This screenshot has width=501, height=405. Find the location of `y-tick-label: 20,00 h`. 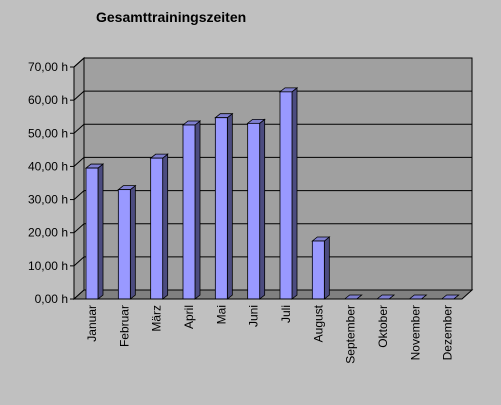

y-tick-label: 20,00 h is located at coordinates (48, 233).